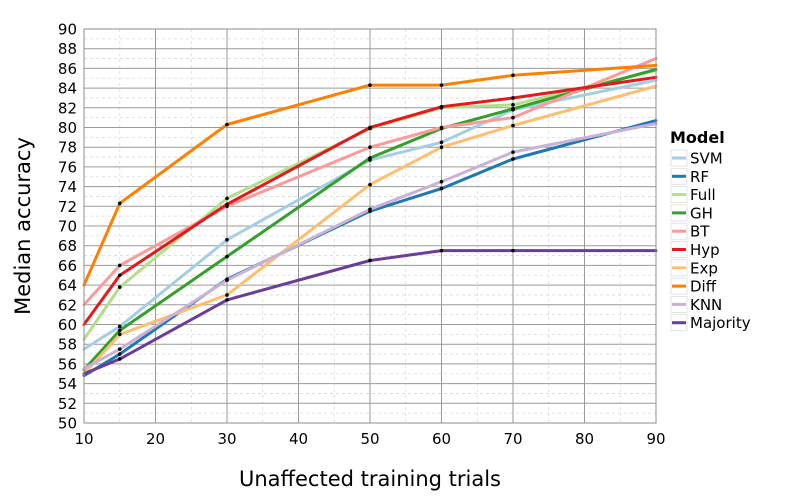 Image resolution: width=800 pixels, height=500 pixels. I want to click on x-tick-label: 90, so click(655, 439).